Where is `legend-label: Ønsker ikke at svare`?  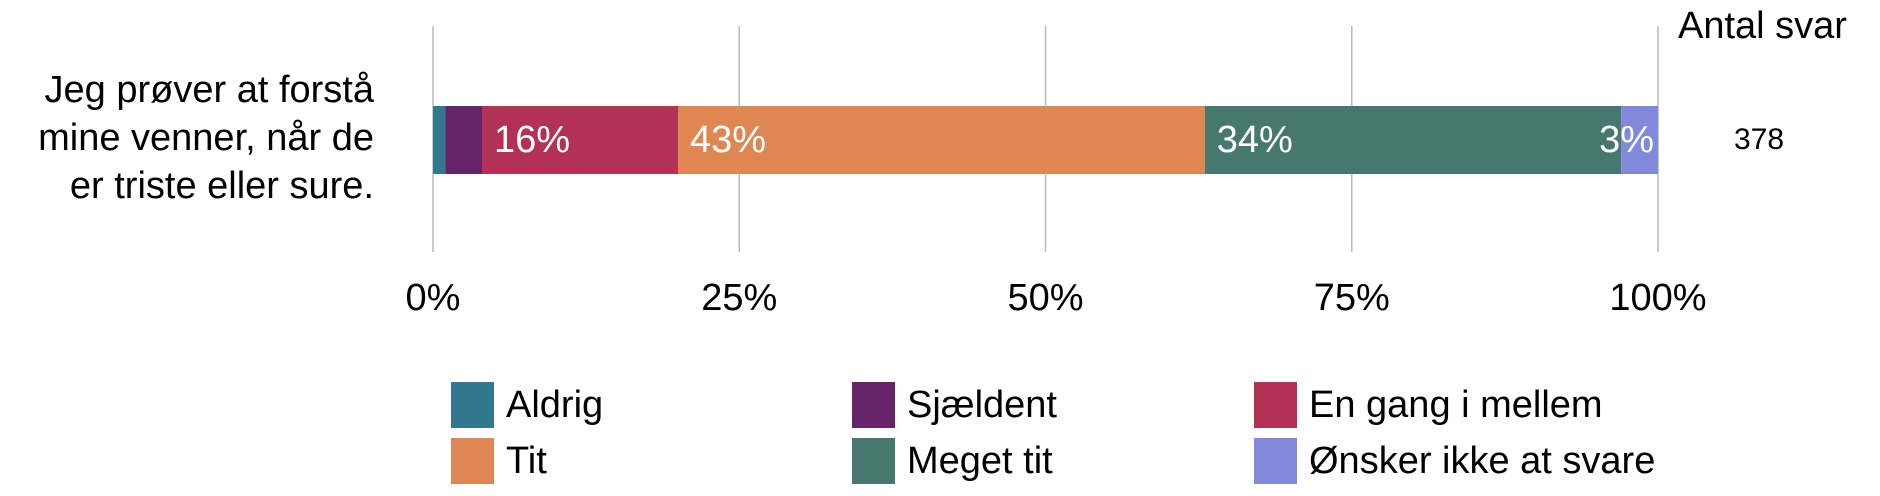
legend-label: Ønsker ikke at svare is located at coordinates (1482, 461).